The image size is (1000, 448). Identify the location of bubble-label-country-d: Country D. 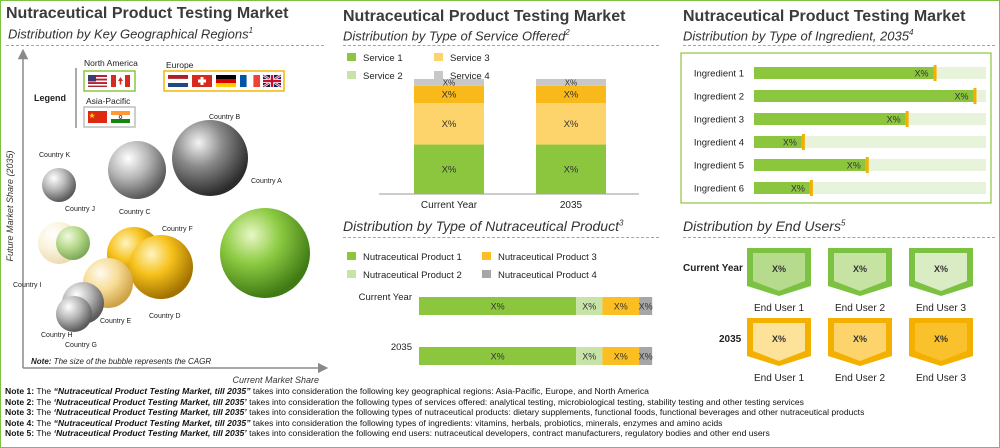
(165, 316).